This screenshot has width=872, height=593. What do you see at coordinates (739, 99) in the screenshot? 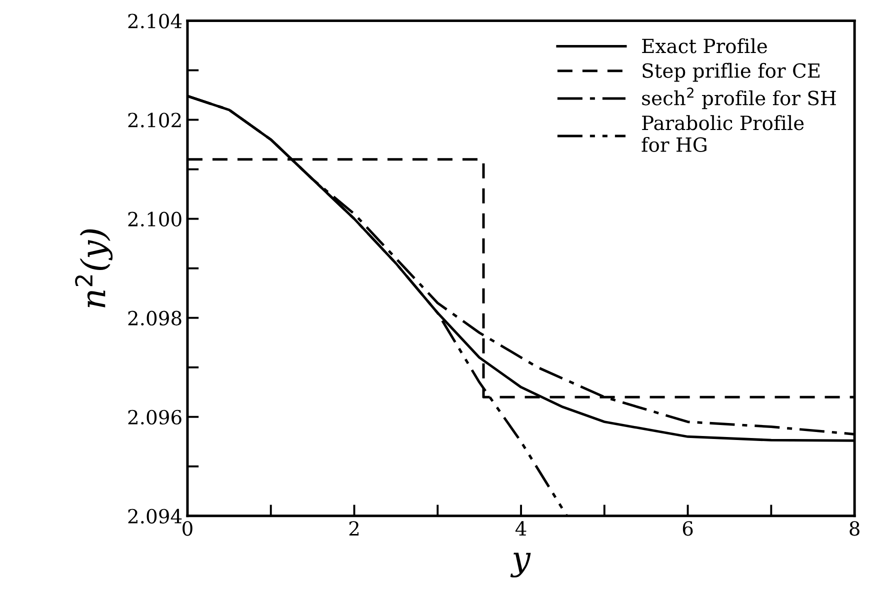
I see `legend-label: sech$^{2}$ profile for SH` at bounding box center [739, 99].